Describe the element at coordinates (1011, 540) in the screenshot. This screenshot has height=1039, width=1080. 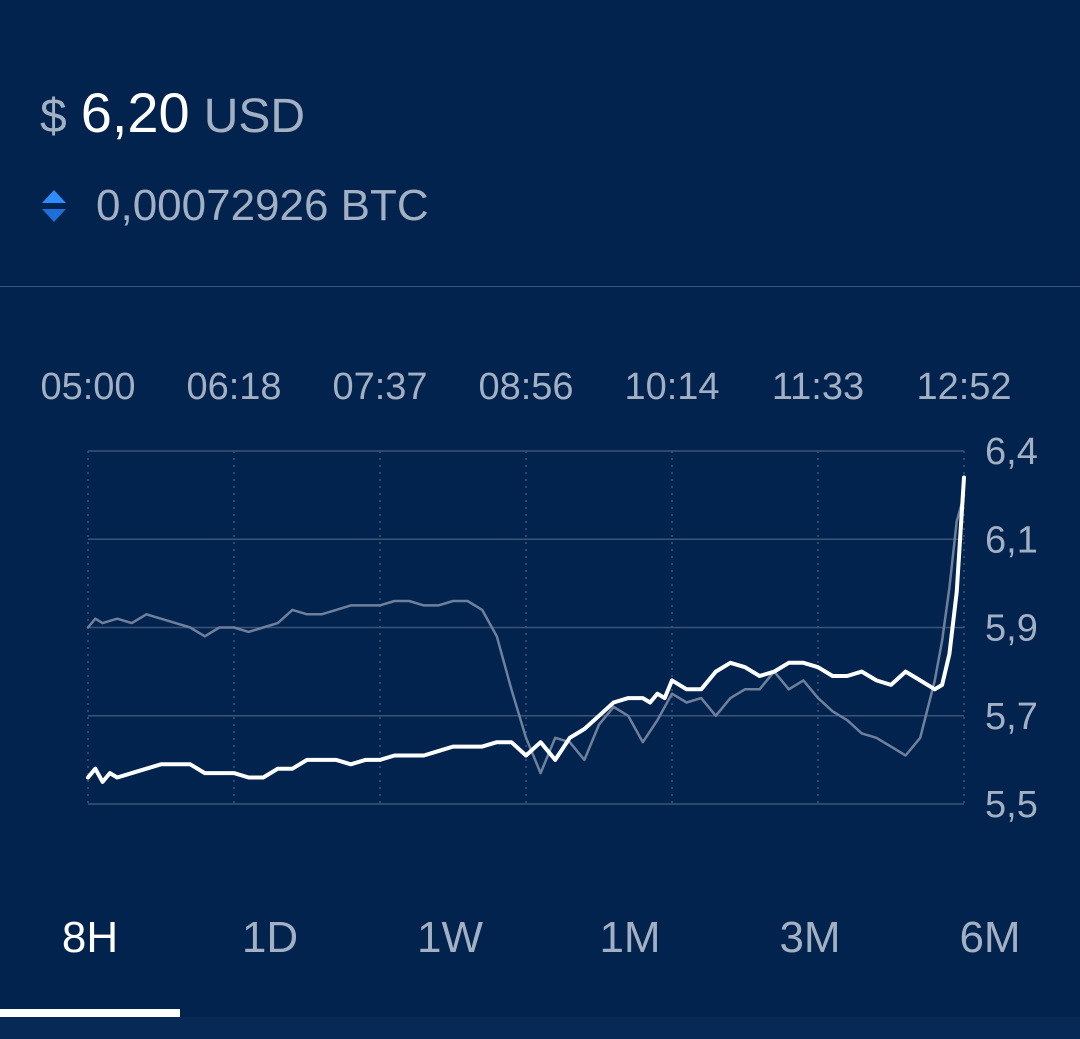
I see `y-tick-label: 6,1` at that location.